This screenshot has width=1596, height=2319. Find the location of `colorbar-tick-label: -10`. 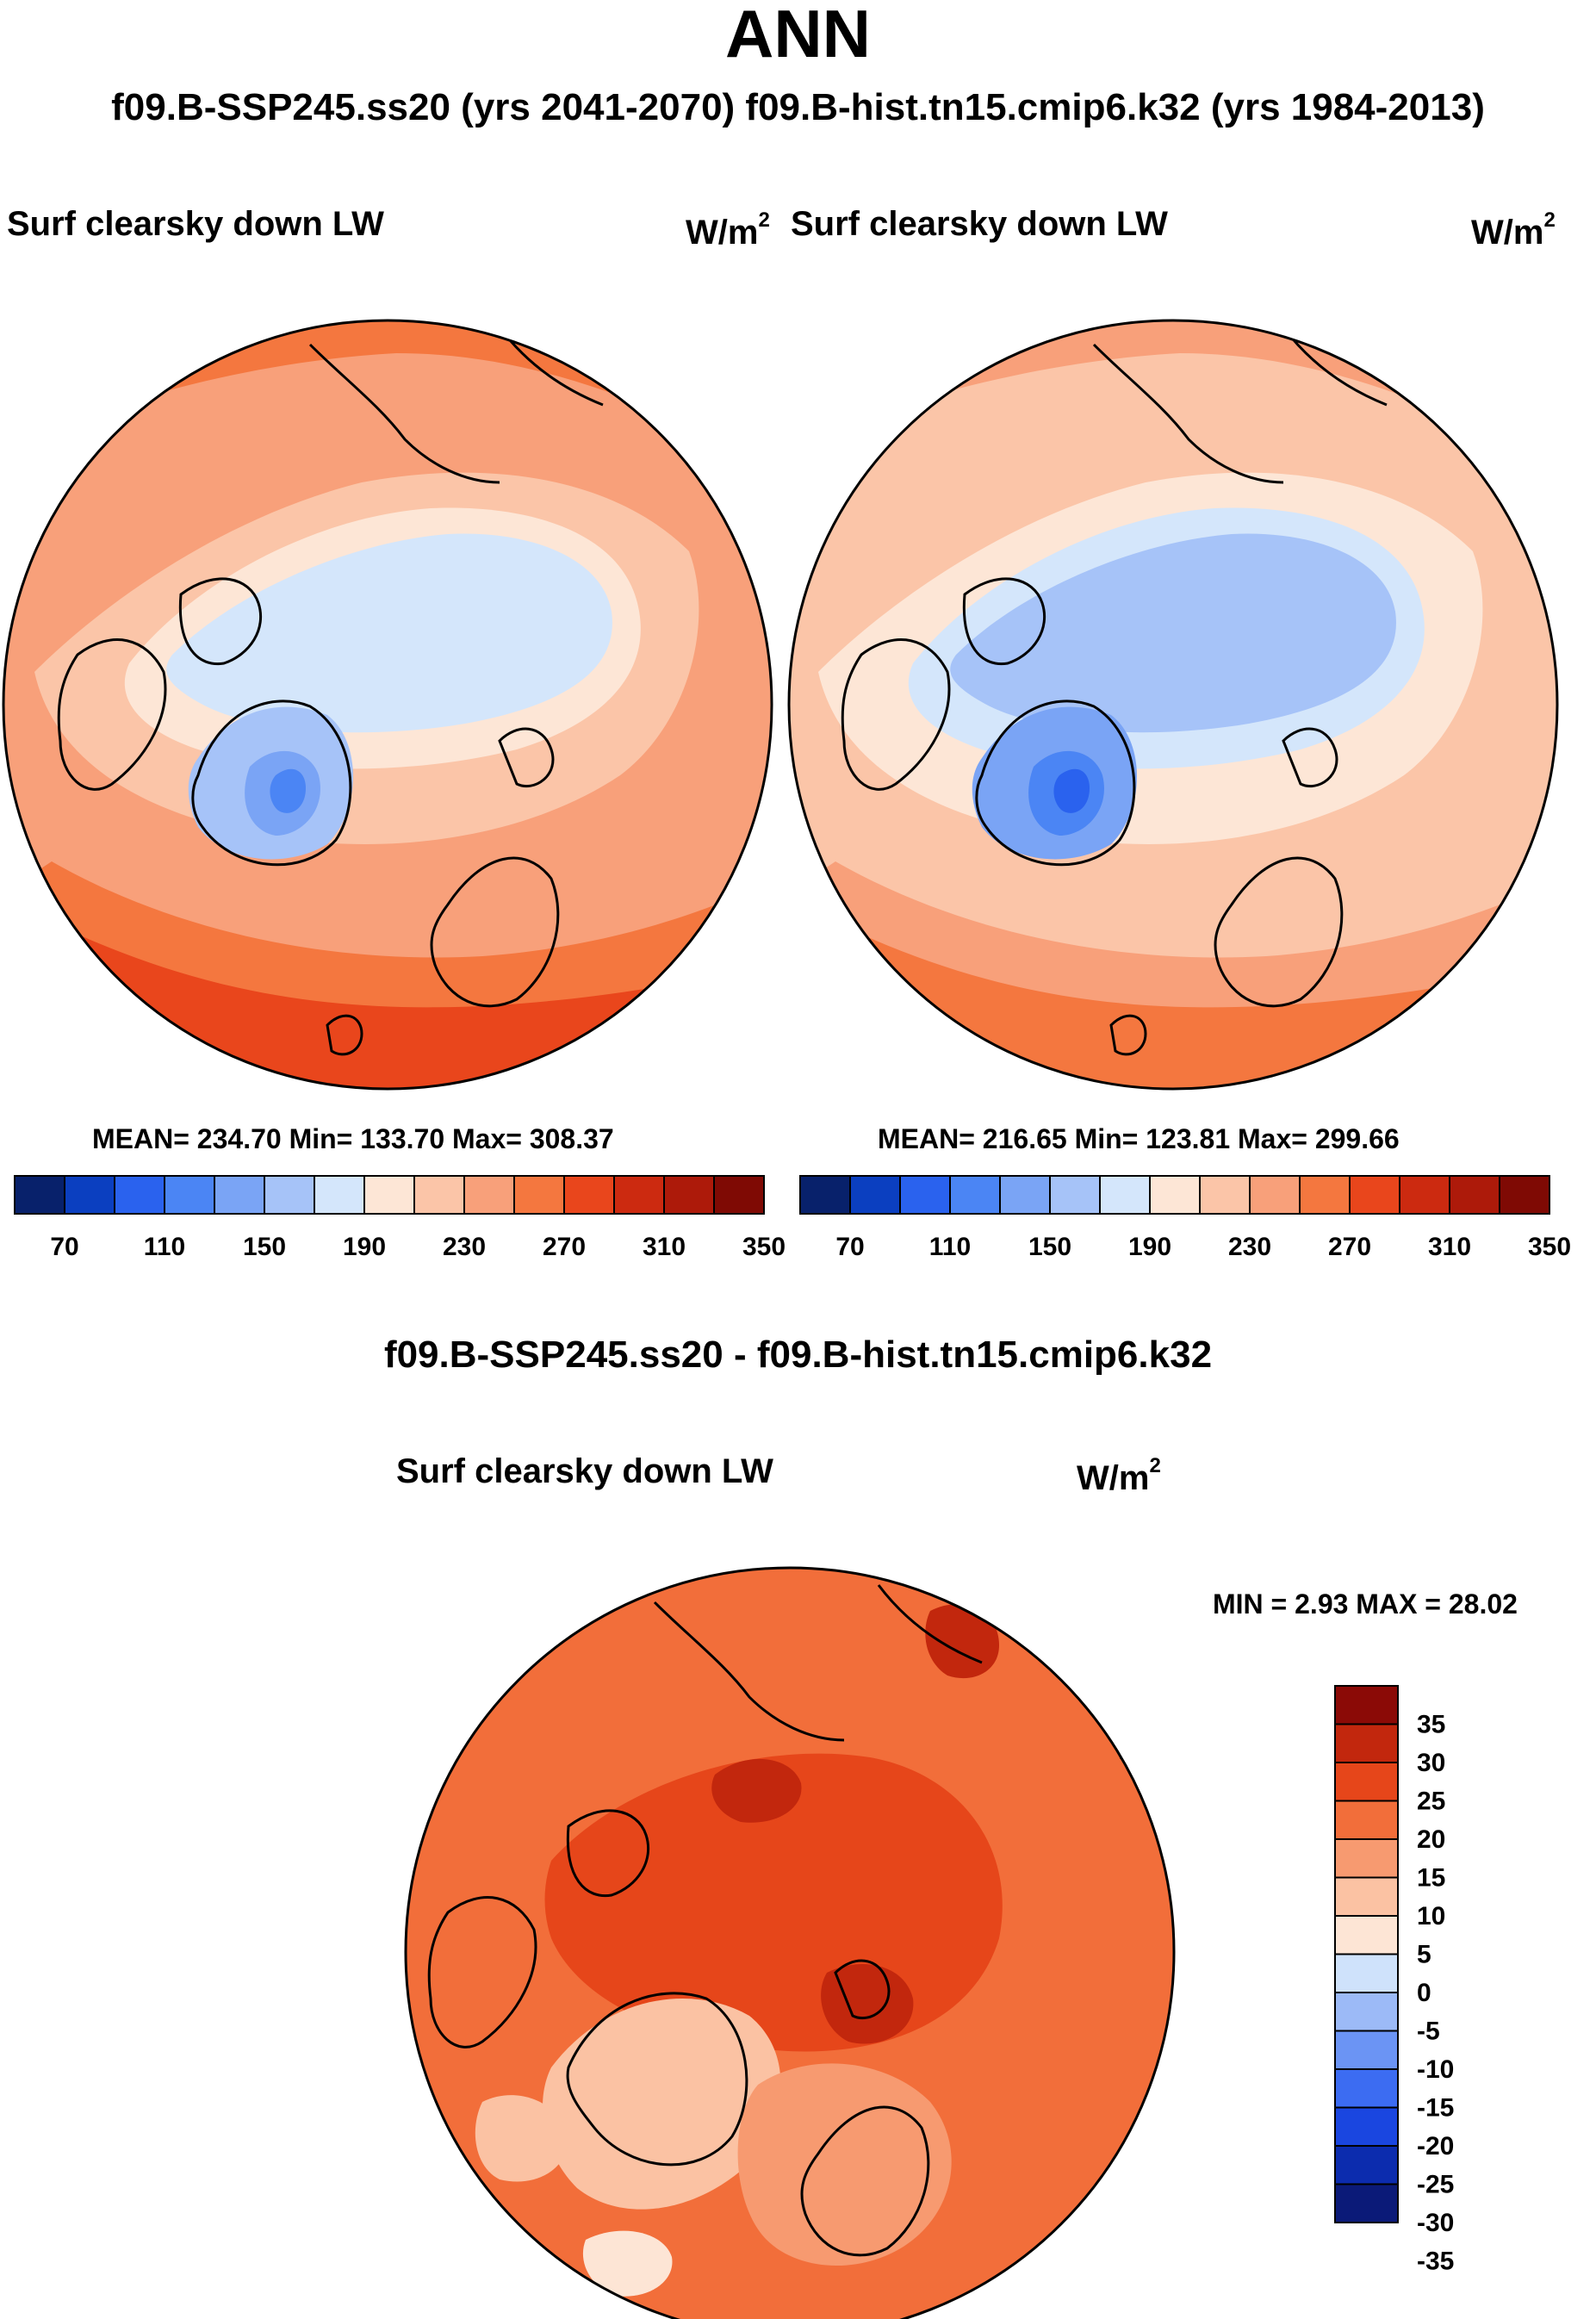

colorbar-tick-label: -10 is located at coordinates (1435, 2069).